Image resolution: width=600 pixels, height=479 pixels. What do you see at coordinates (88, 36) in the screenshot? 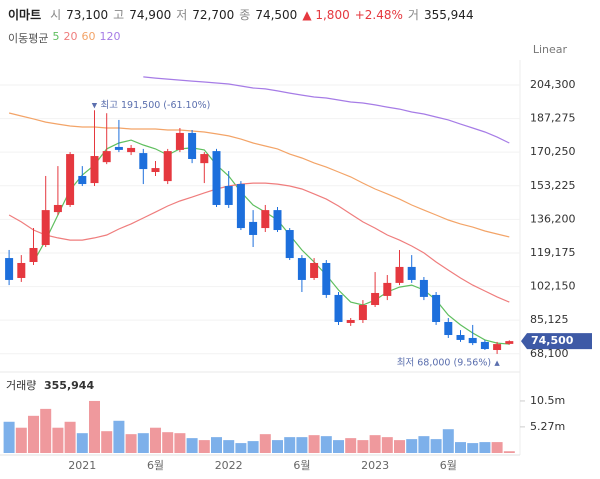
I see `legend-entry: 60` at bounding box center [88, 36].